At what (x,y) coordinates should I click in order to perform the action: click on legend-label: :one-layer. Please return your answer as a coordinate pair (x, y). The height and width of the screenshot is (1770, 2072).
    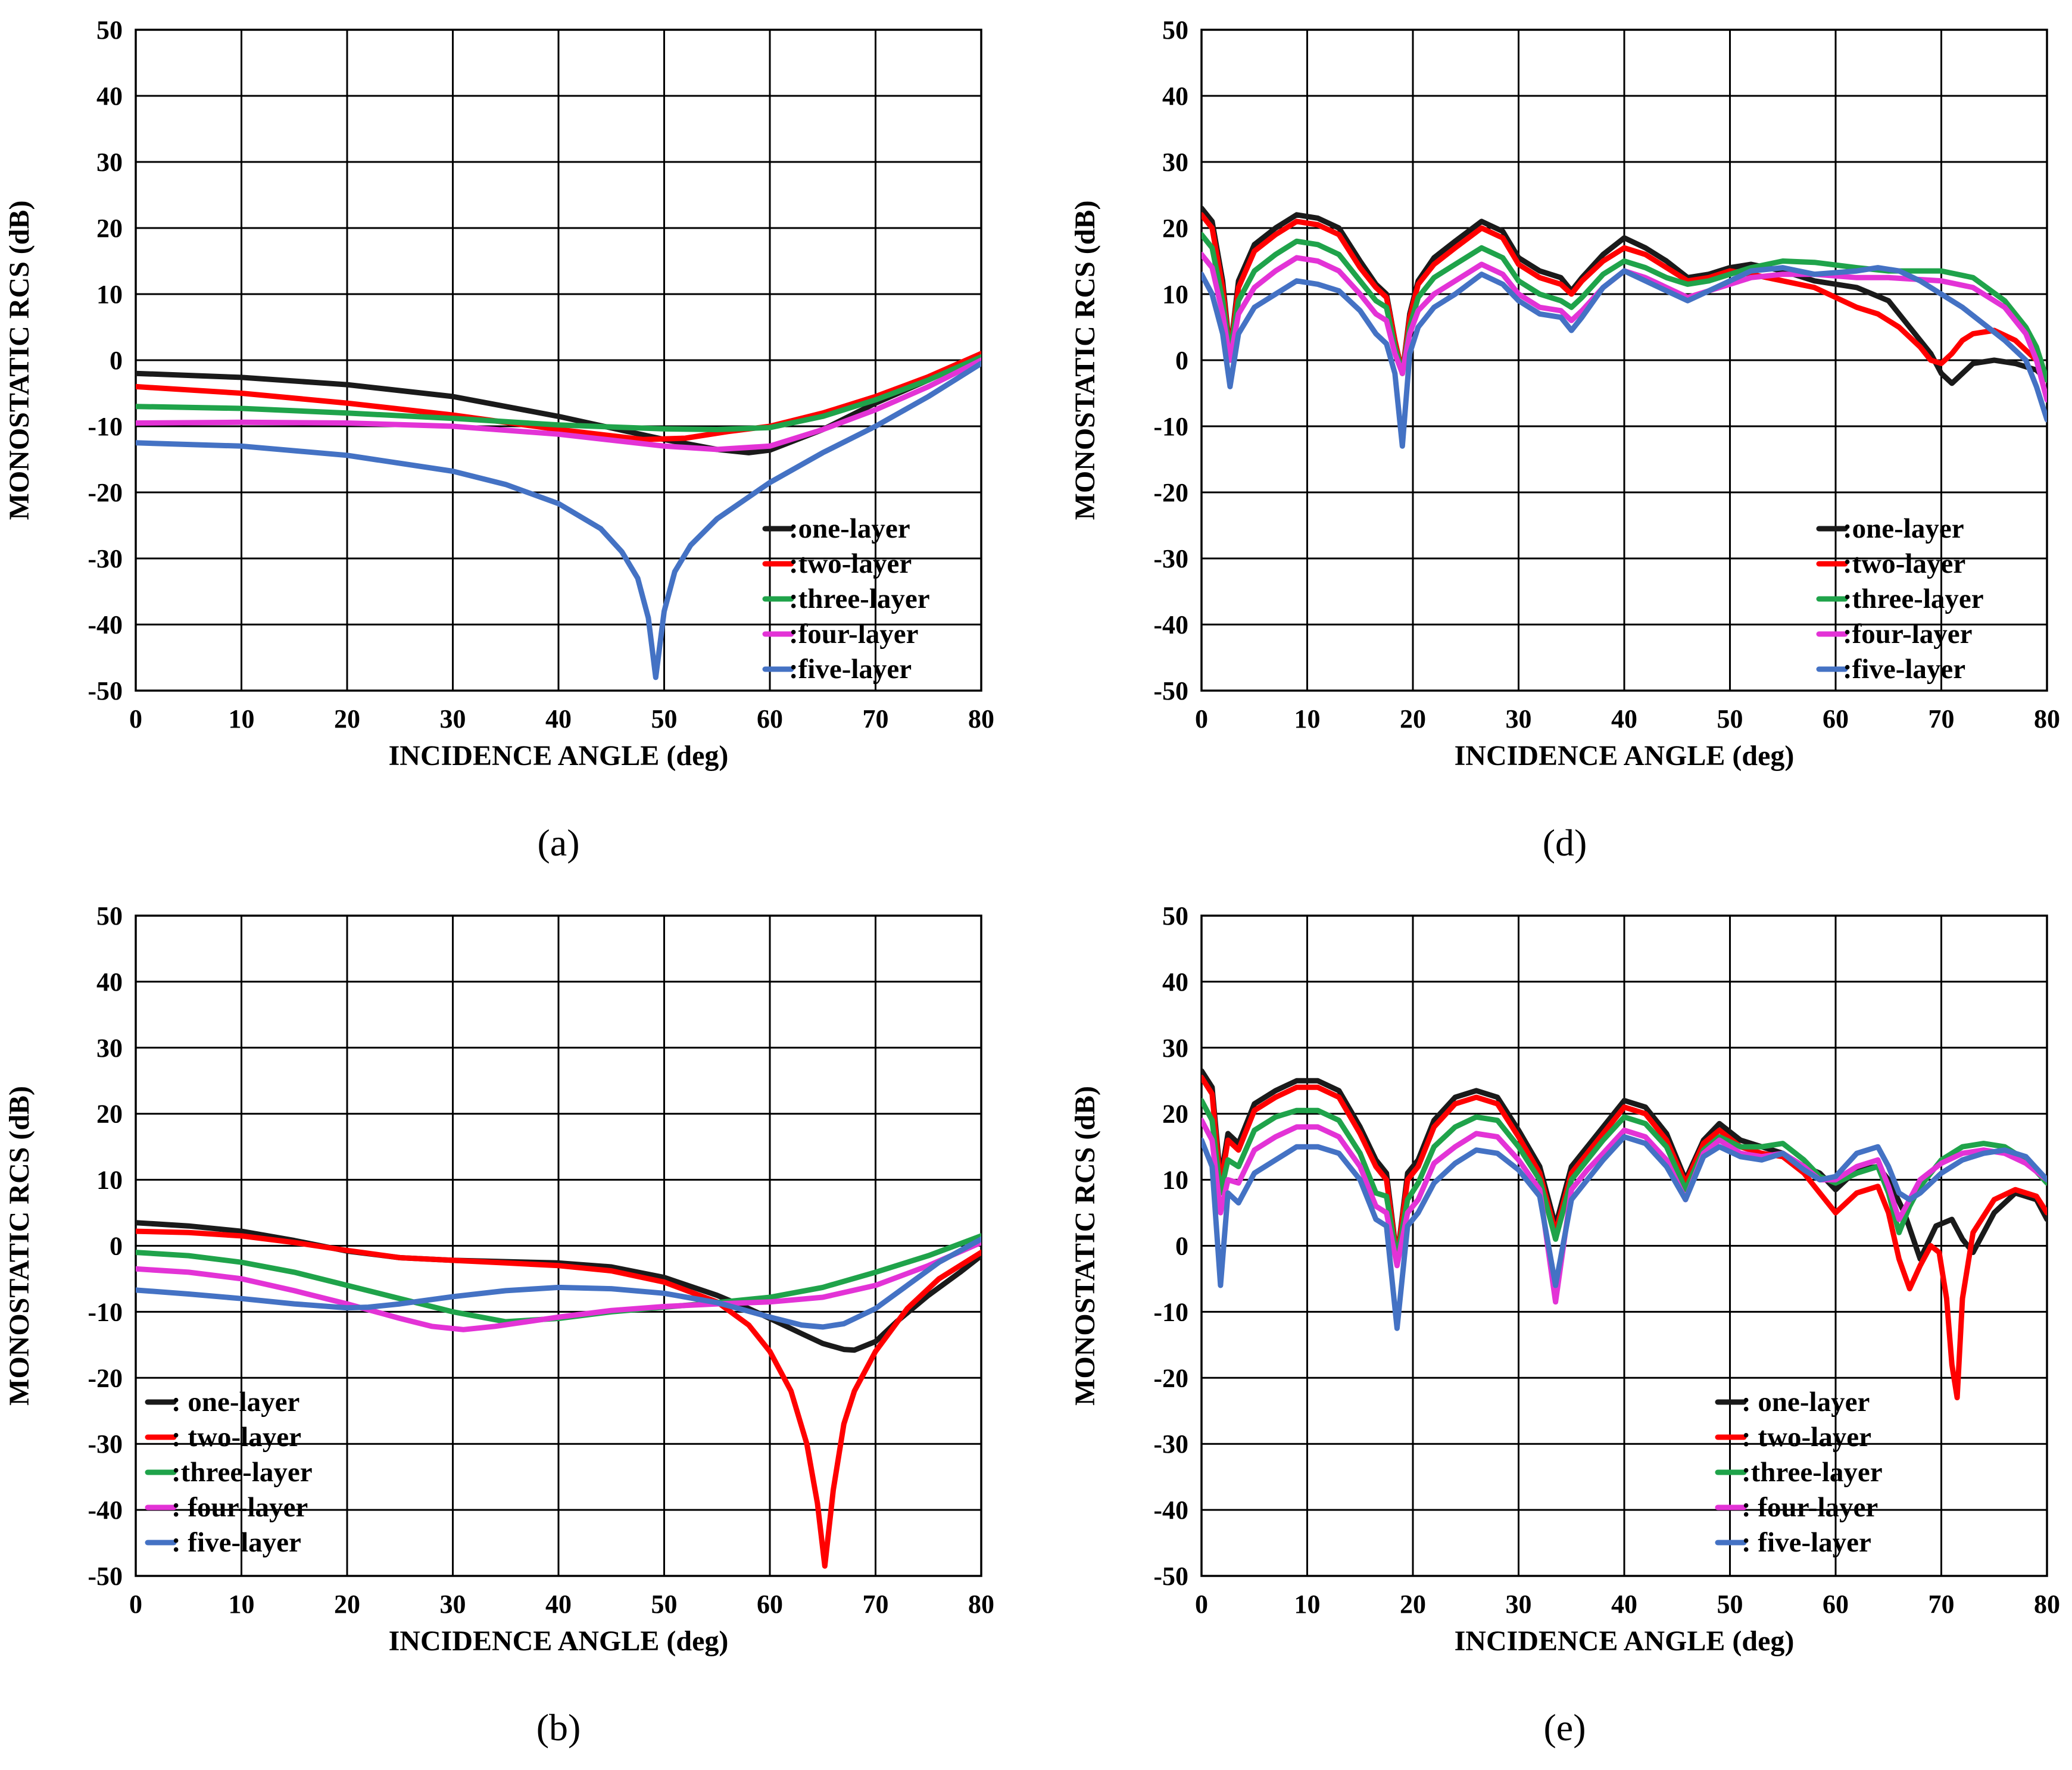
    Looking at the image, I should click on (1903, 528).